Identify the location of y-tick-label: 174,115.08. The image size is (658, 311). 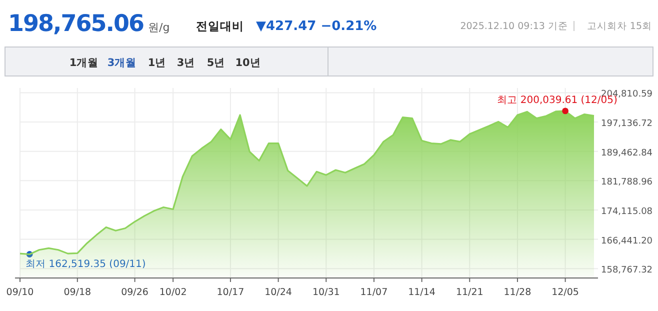
(627, 211).